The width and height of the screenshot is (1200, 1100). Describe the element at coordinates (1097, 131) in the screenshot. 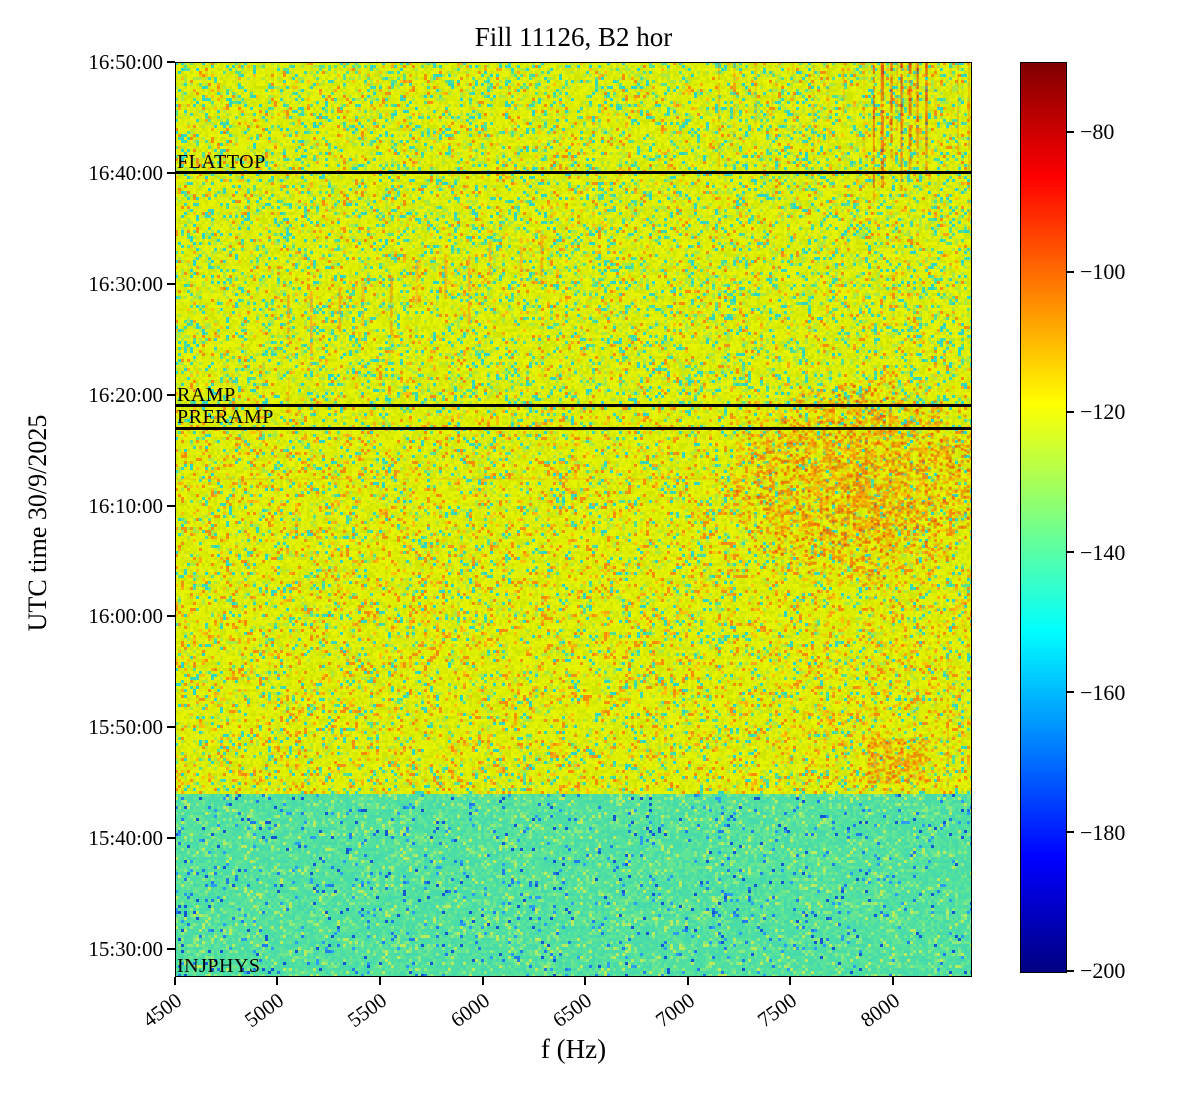

I see `colorbar-tick-label: −80` at that location.